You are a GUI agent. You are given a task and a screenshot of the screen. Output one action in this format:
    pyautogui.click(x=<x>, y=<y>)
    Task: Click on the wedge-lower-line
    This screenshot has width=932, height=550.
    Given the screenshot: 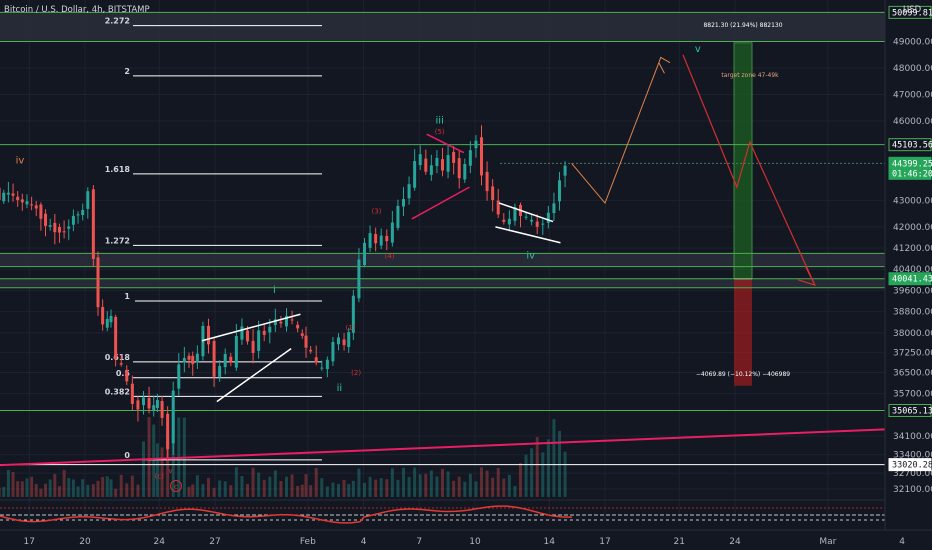 What is the action you would take?
    pyautogui.click(x=254, y=375)
    